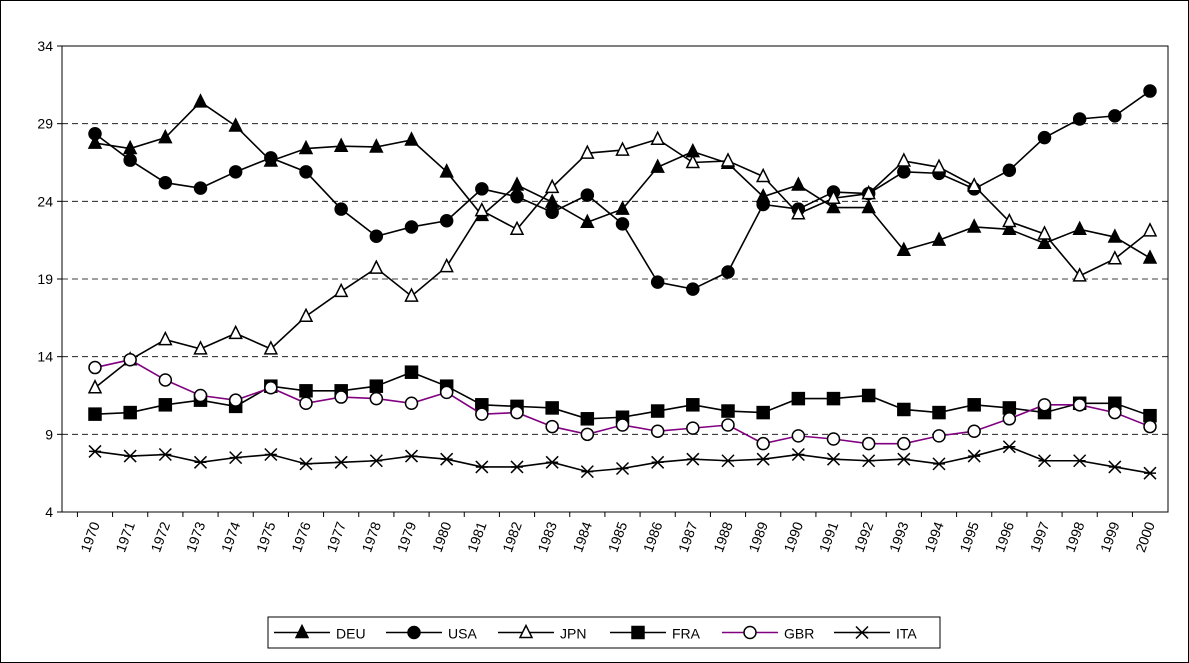  Describe the element at coordinates (49, 512) in the screenshot. I see `y-tick-label: 4` at that location.